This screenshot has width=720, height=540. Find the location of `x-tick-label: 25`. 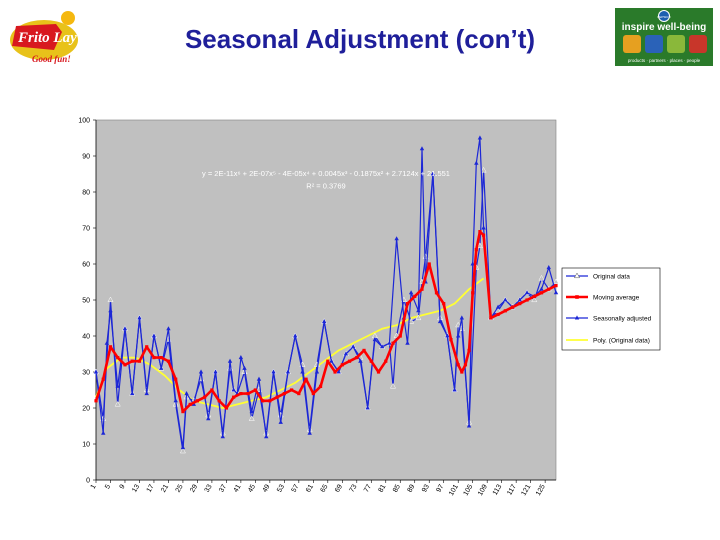

x-tick-label: 25 is located at coordinates (180, 488).